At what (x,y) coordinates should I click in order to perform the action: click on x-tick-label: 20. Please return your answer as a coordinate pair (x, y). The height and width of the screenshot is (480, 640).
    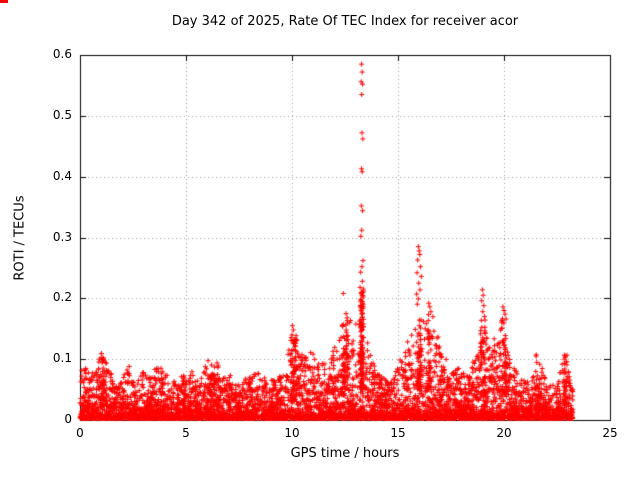
    Looking at the image, I should click on (504, 433).